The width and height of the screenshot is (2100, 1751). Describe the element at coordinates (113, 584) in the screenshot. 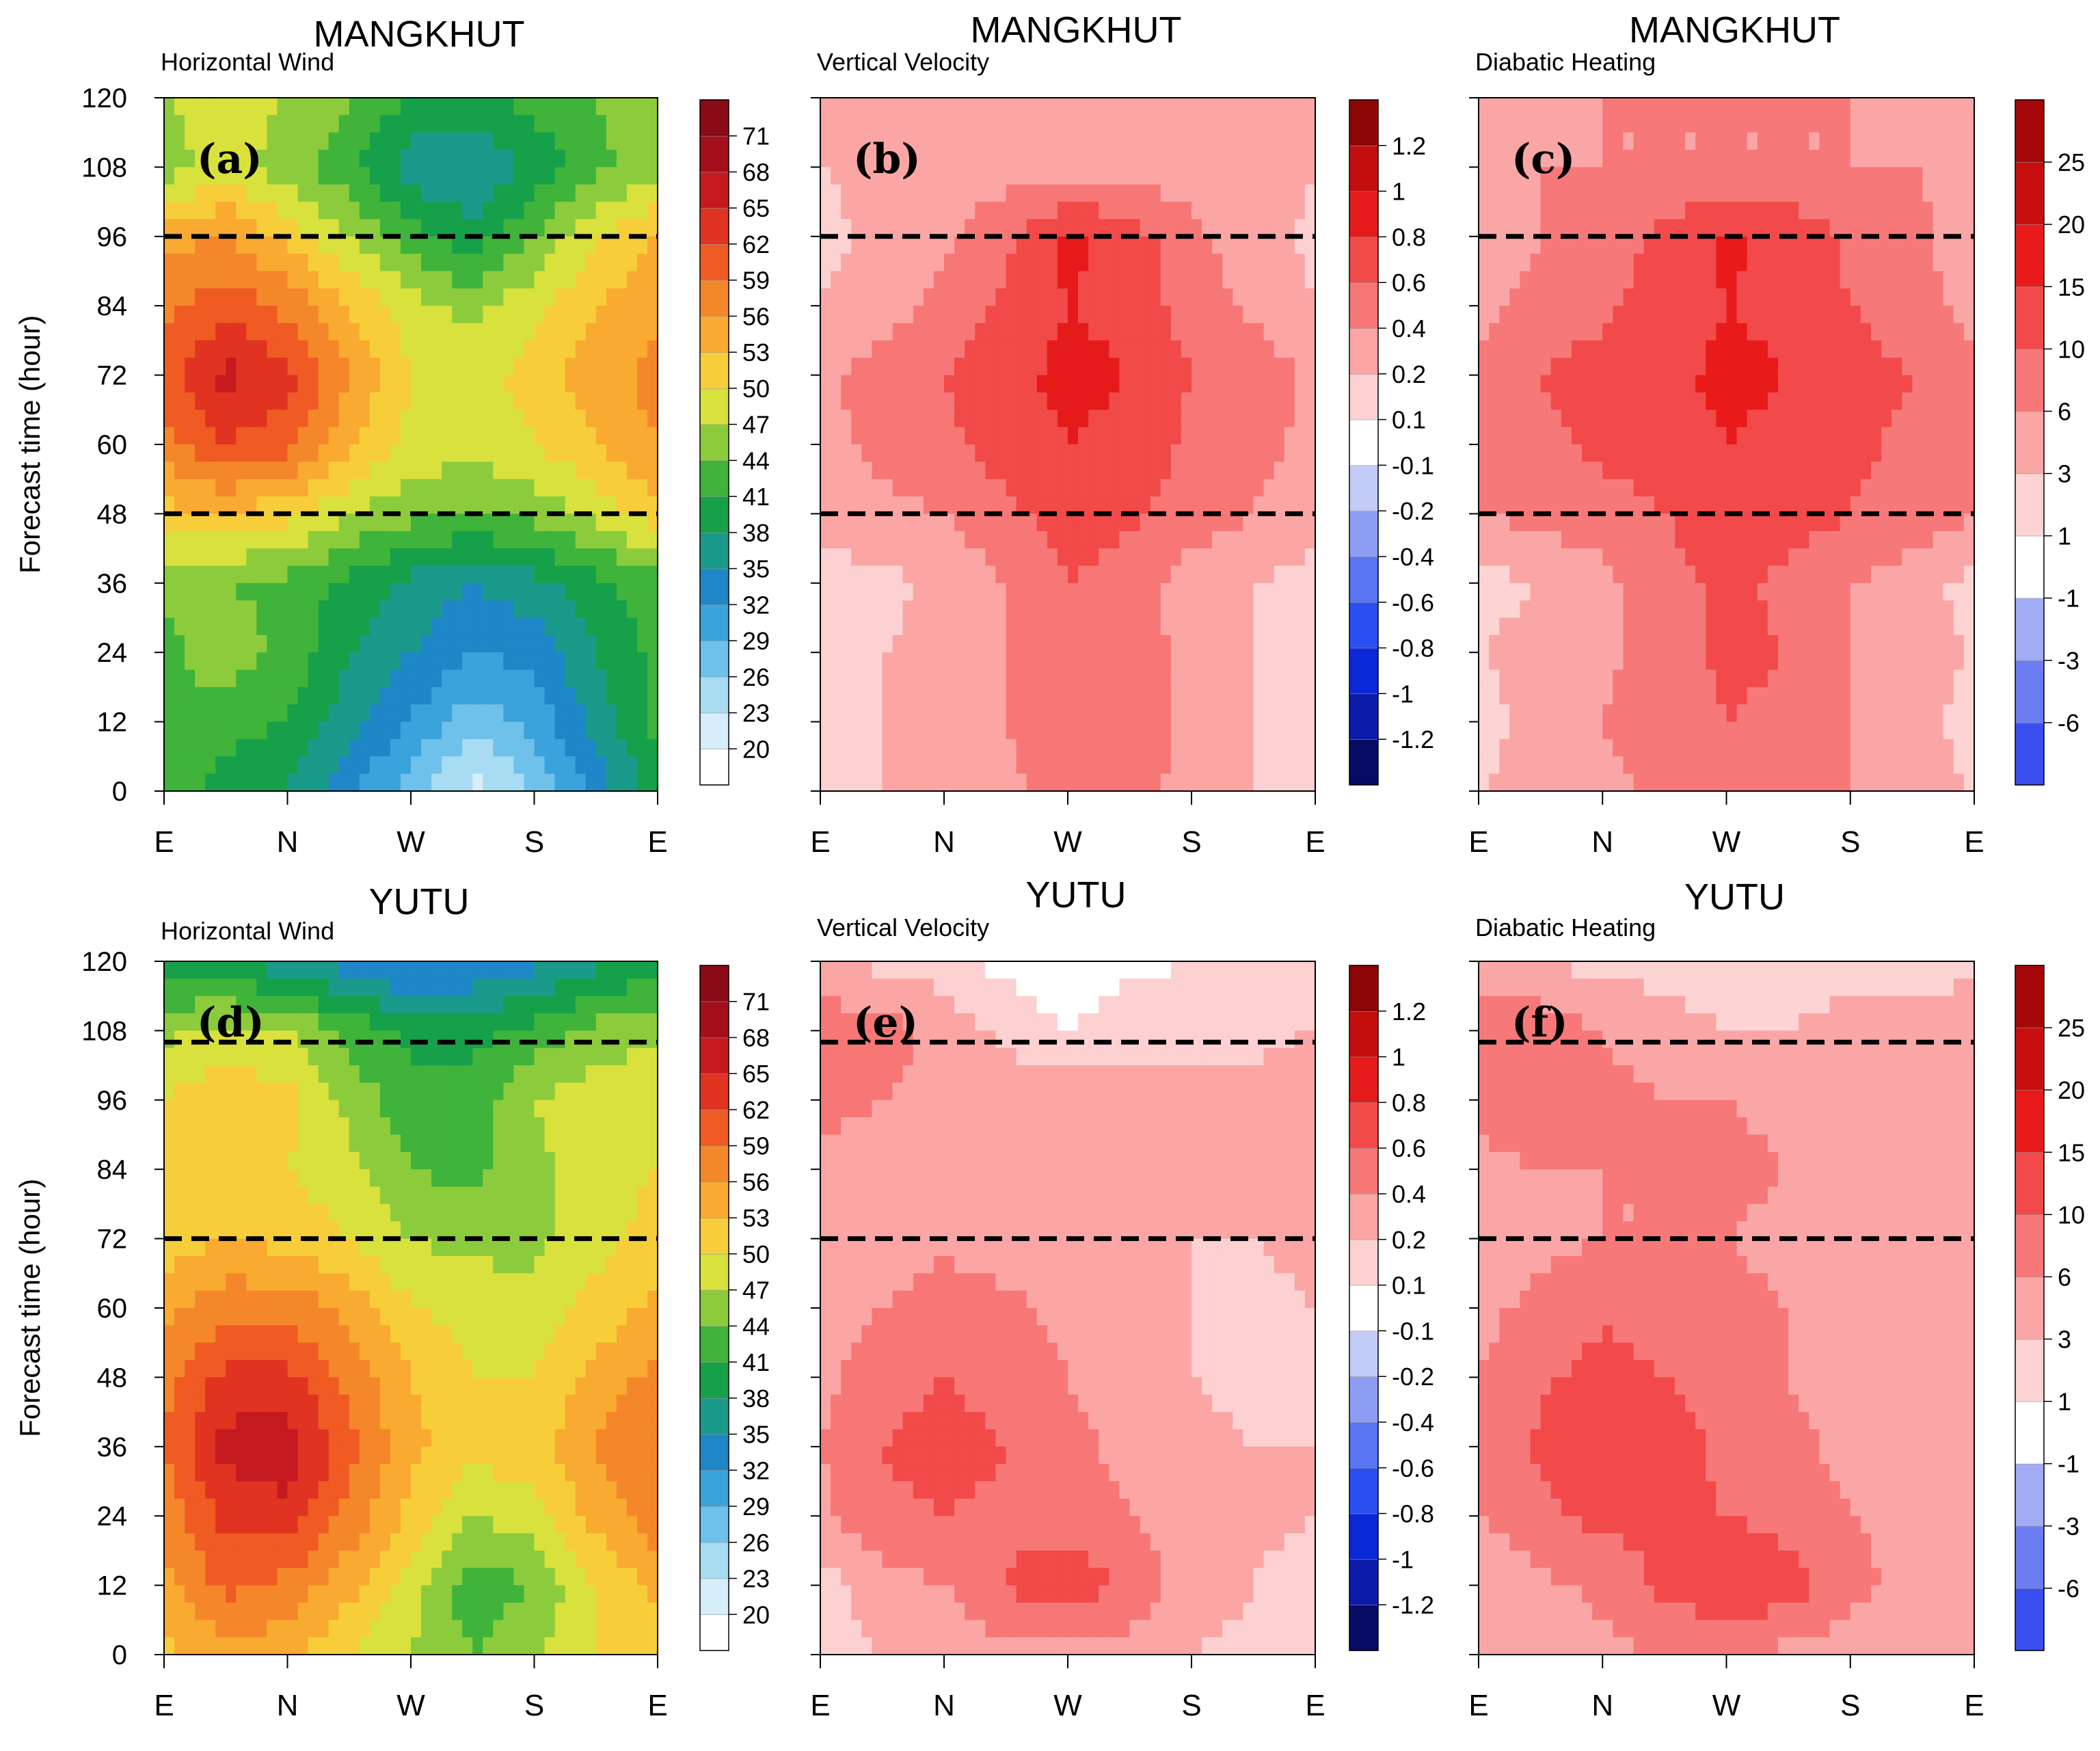

I see `y-tick-label: 36` at that location.